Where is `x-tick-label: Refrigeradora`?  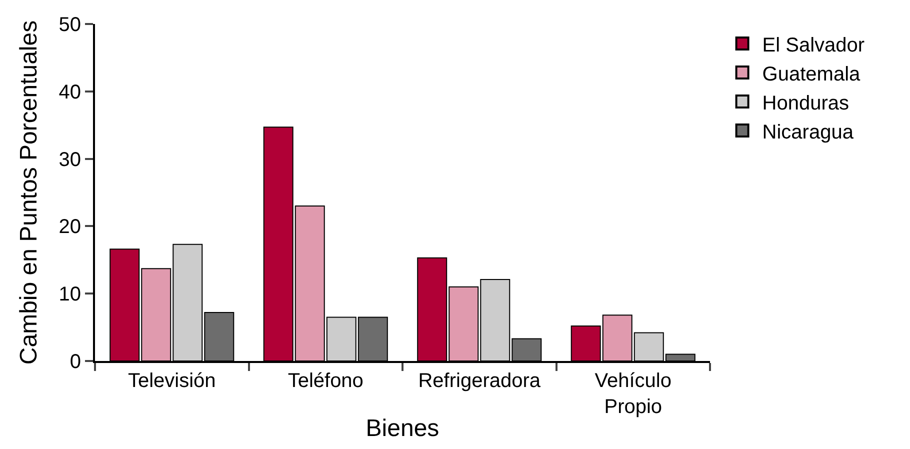 x-tick-label: Refrigeradora is located at coordinates (480, 381).